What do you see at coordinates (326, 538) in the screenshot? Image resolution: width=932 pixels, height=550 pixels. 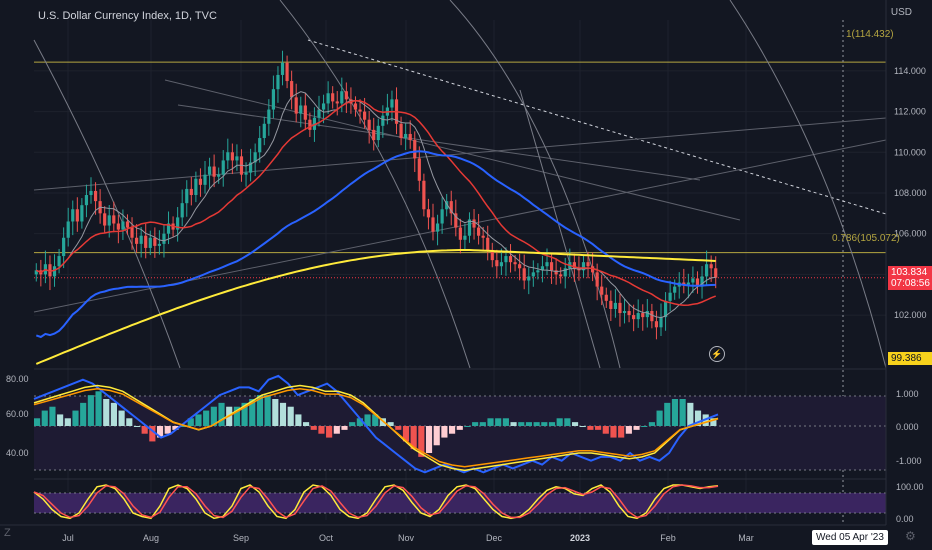 I see `time-tick-label: Oct` at bounding box center [326, 538].